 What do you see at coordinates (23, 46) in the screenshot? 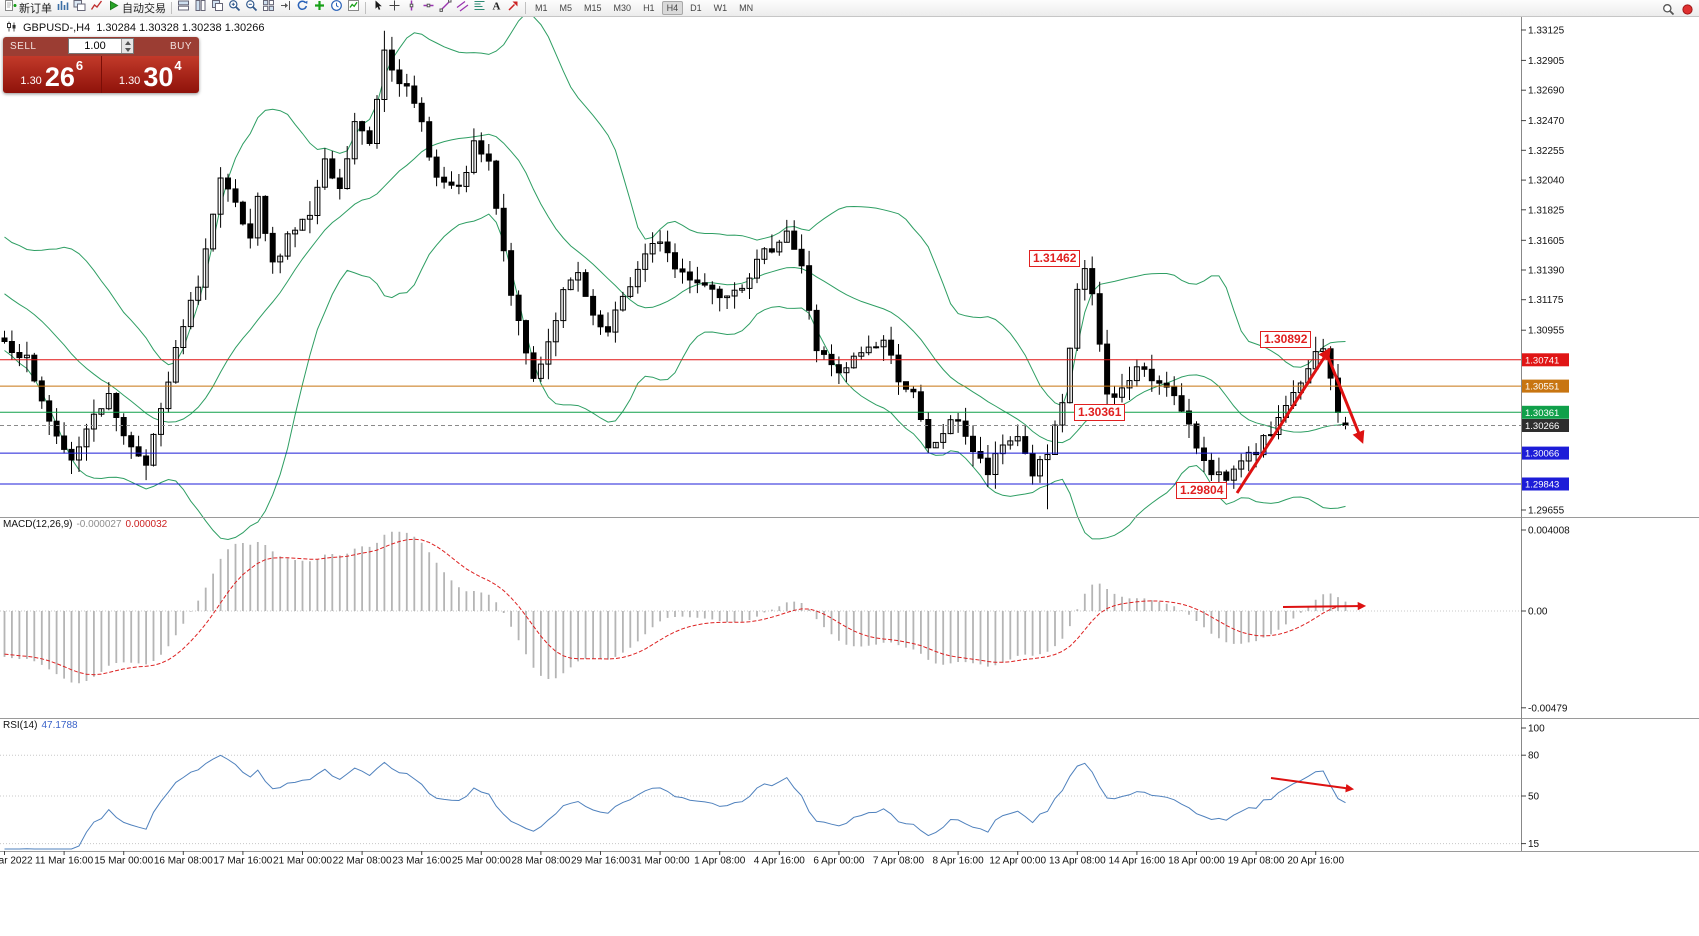
I see `sell-label: SELL` at bounding box center [23, 46].